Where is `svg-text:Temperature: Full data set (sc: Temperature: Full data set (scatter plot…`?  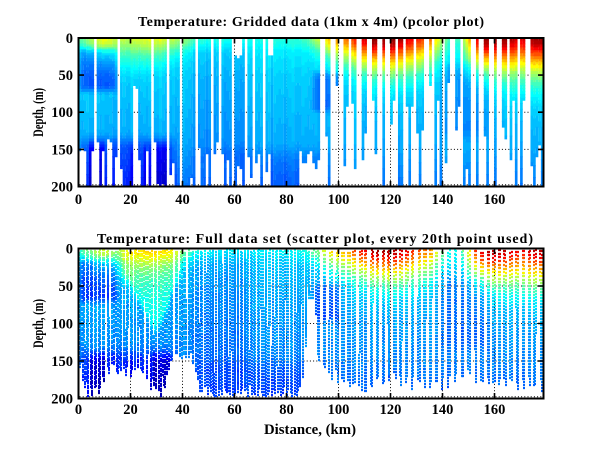
svg-text:Temperature: Full data set (sc: Temperature: Full data set (scatter plot… is located at coordinates (315, 239).